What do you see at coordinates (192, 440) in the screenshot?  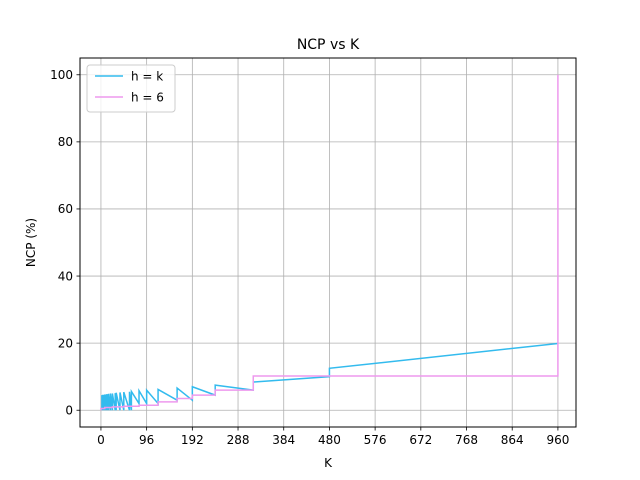 I see `x-tick-label: 192` at bounding box center [192, 440].